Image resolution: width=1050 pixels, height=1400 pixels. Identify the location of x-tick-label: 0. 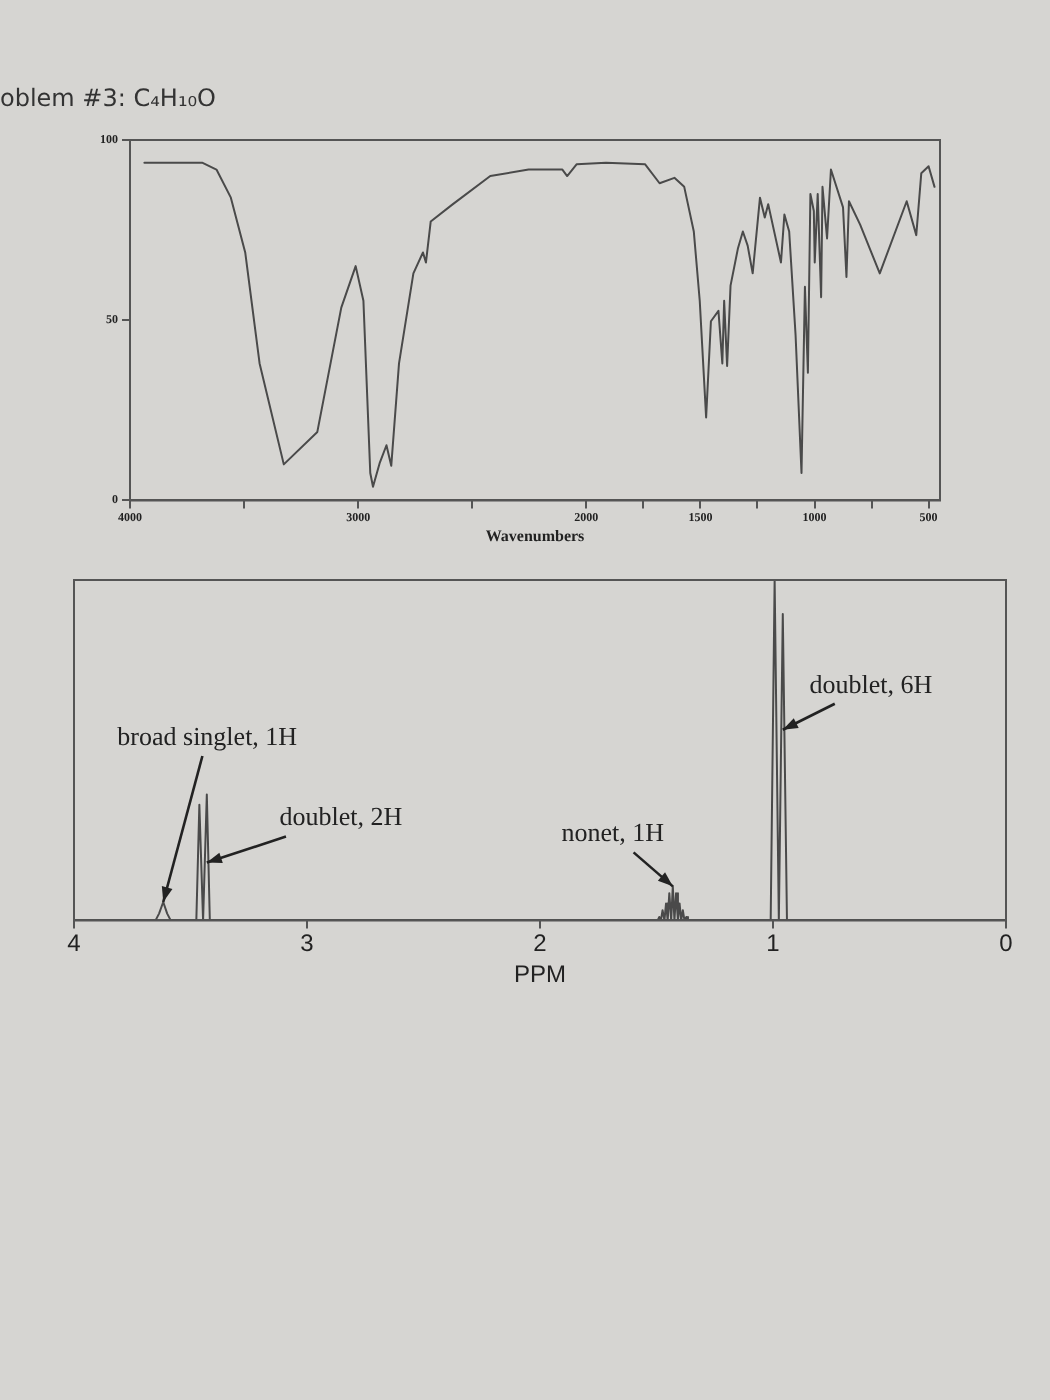
(1006, 943).